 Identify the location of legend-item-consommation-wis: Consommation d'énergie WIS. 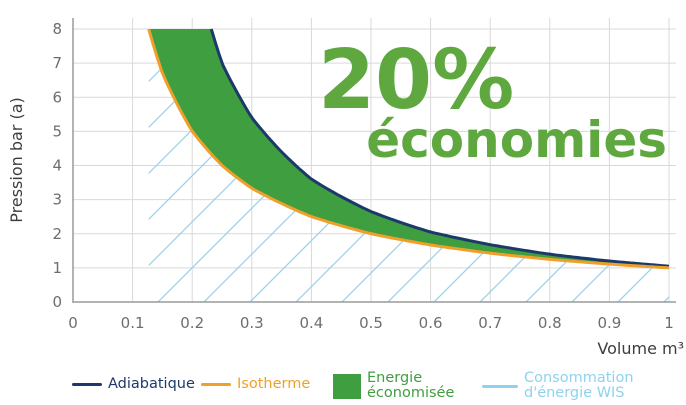
(558, 386).